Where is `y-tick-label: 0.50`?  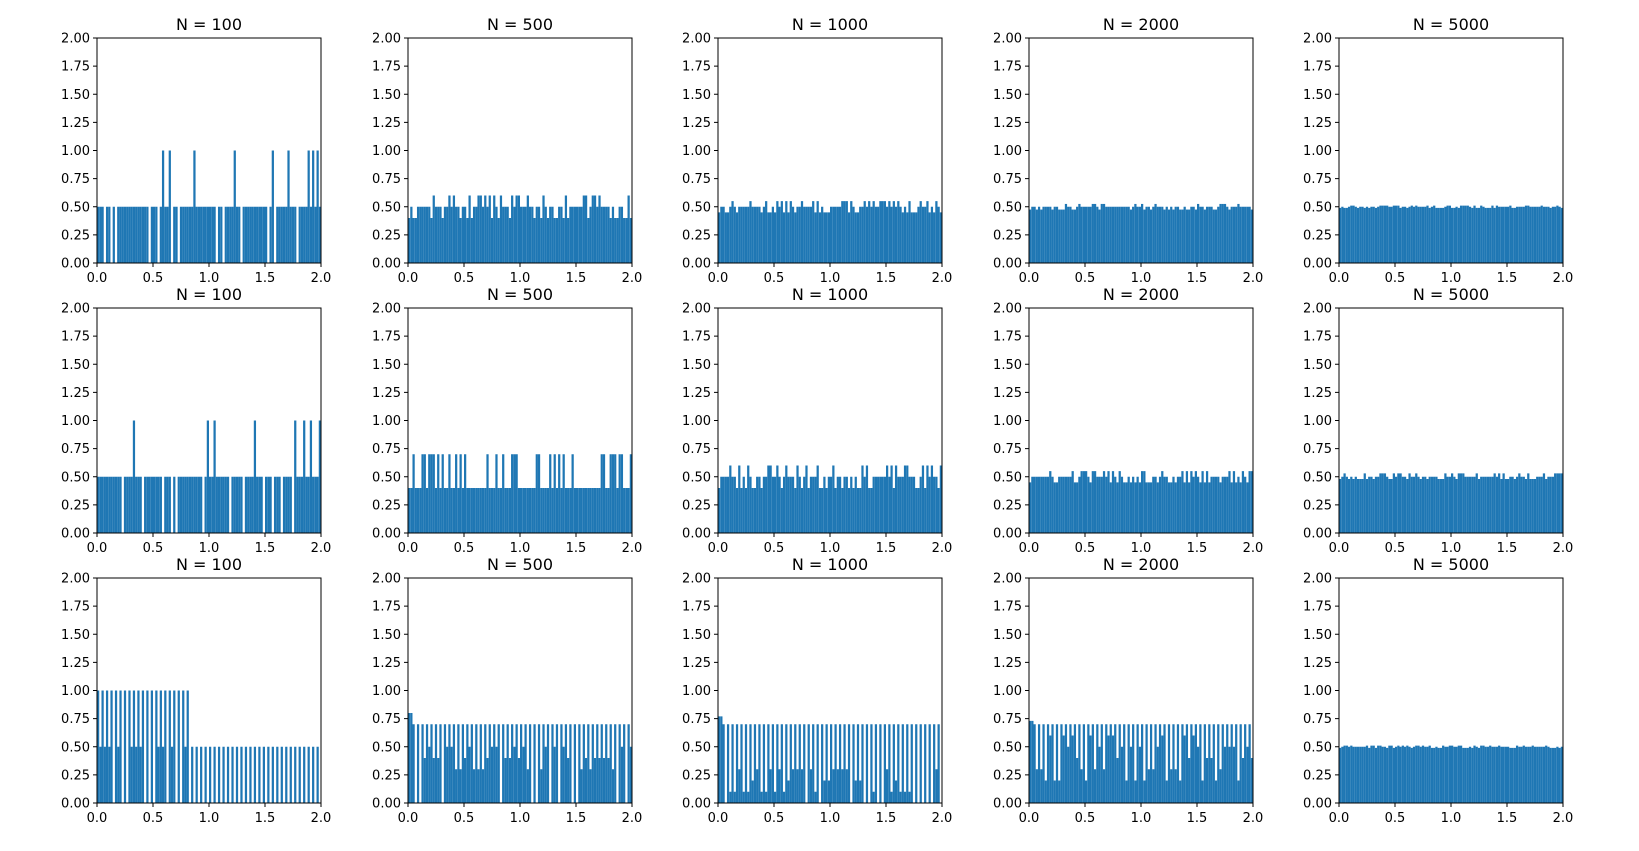 y-tick-label: 0.50 is located at coordinates (696, 477).